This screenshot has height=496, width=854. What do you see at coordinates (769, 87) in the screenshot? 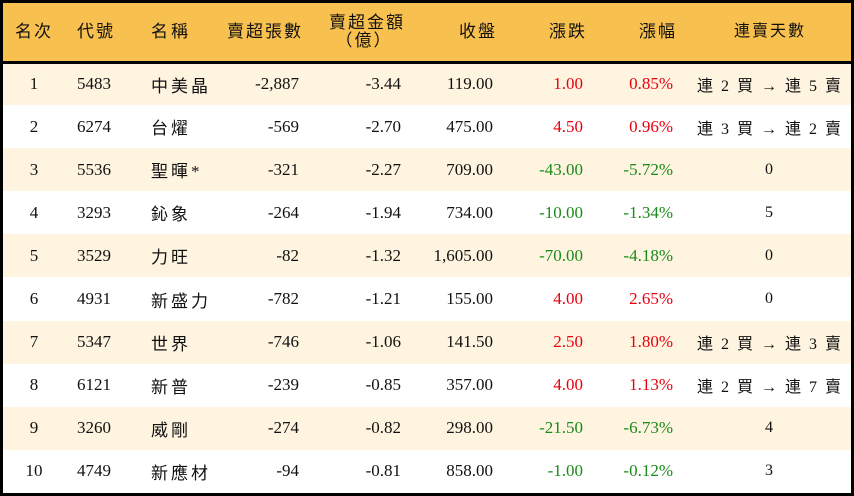
I see `streak-cell: 連 2 買 → 連 5 賣` at bounding box center [769, 87].